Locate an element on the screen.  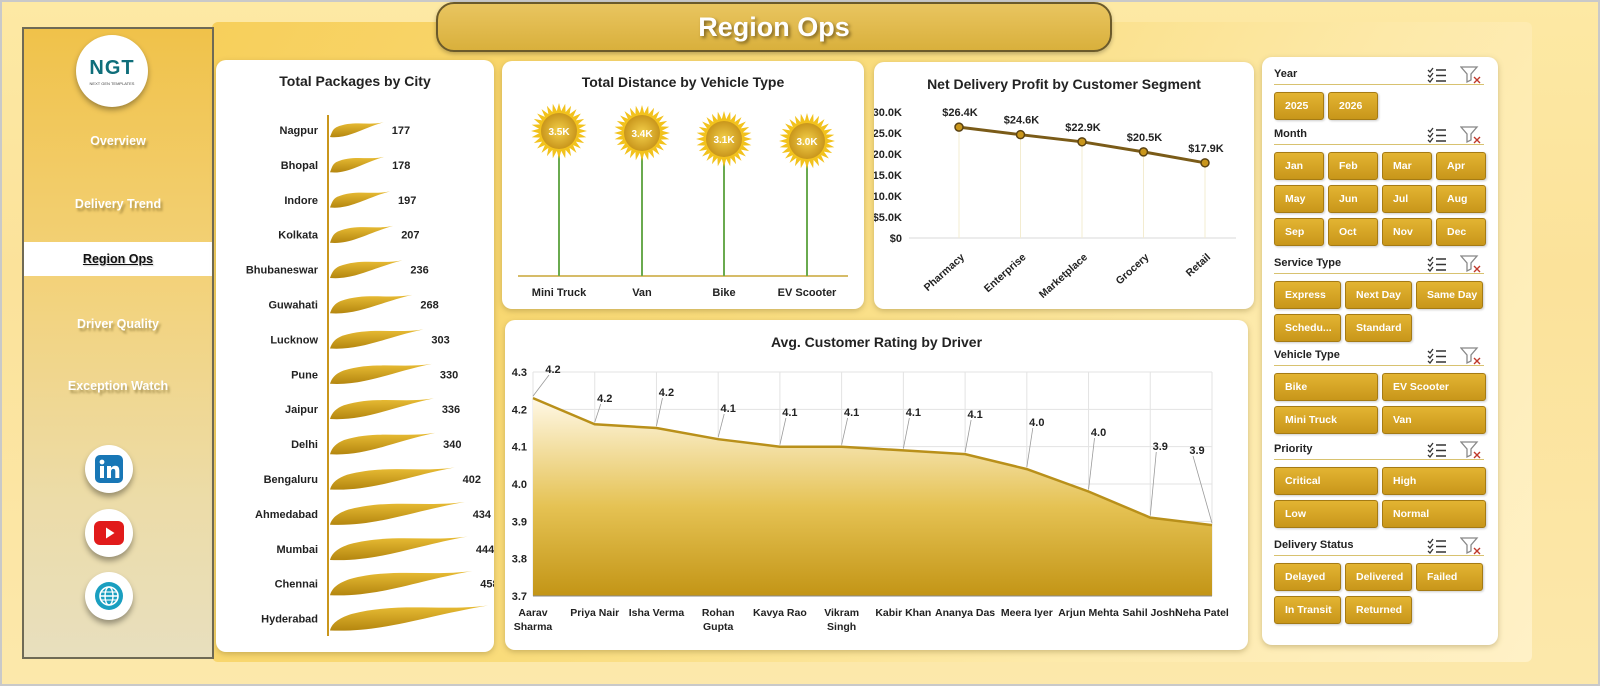
filter-delivery-status-delivered: Delivered is located at coordinates (1378, 577).